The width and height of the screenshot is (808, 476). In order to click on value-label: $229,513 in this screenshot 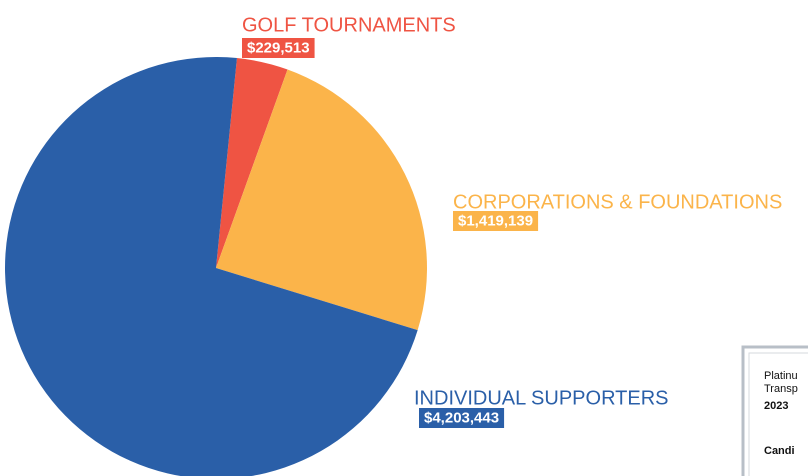, I will do `click(278, 47)`.